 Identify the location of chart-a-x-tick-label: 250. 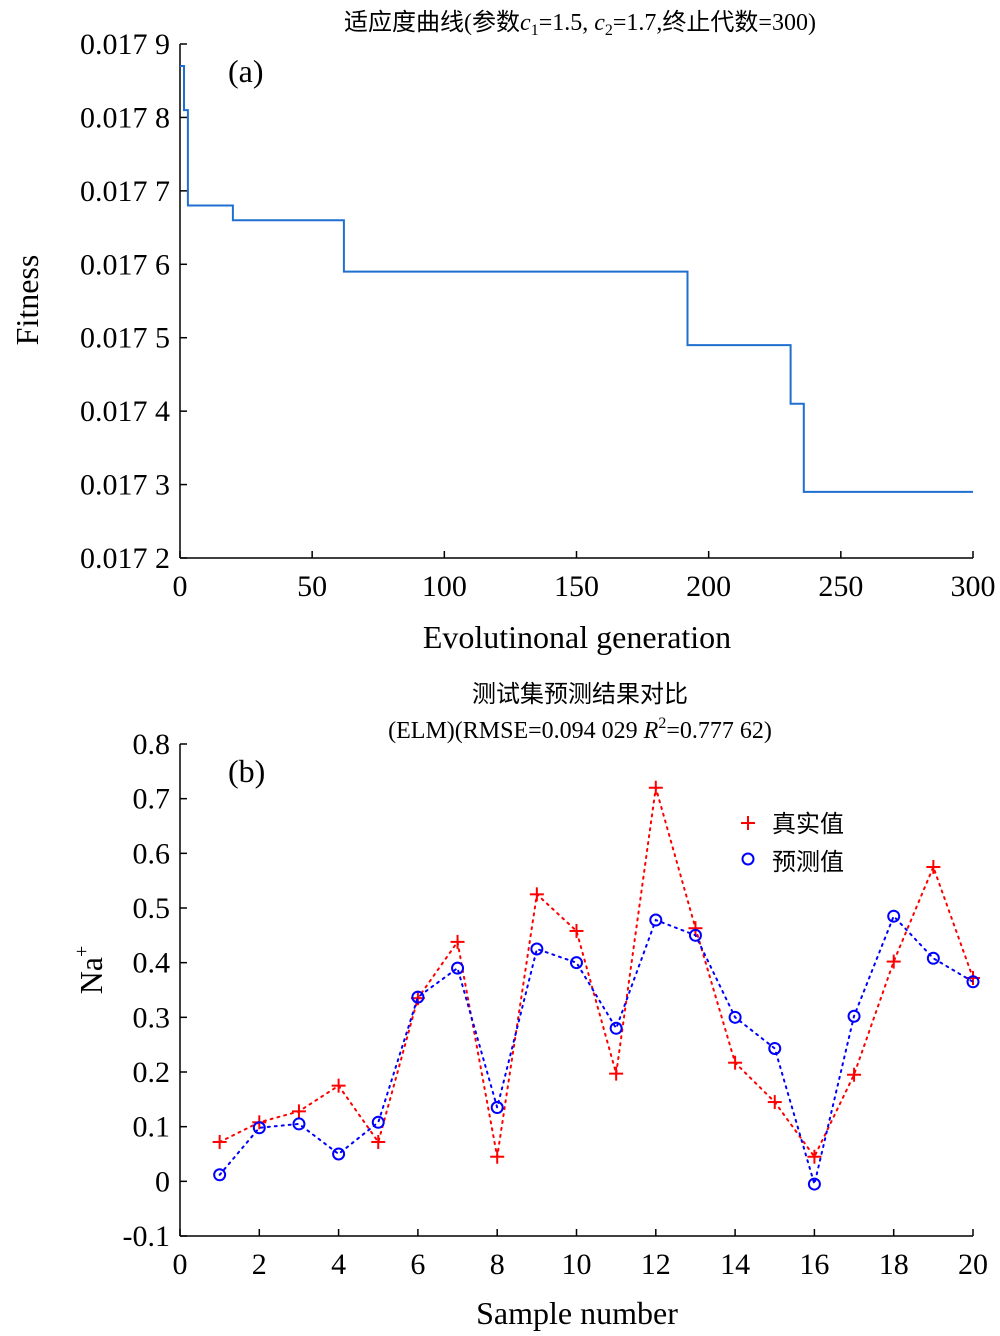
(840, 586).